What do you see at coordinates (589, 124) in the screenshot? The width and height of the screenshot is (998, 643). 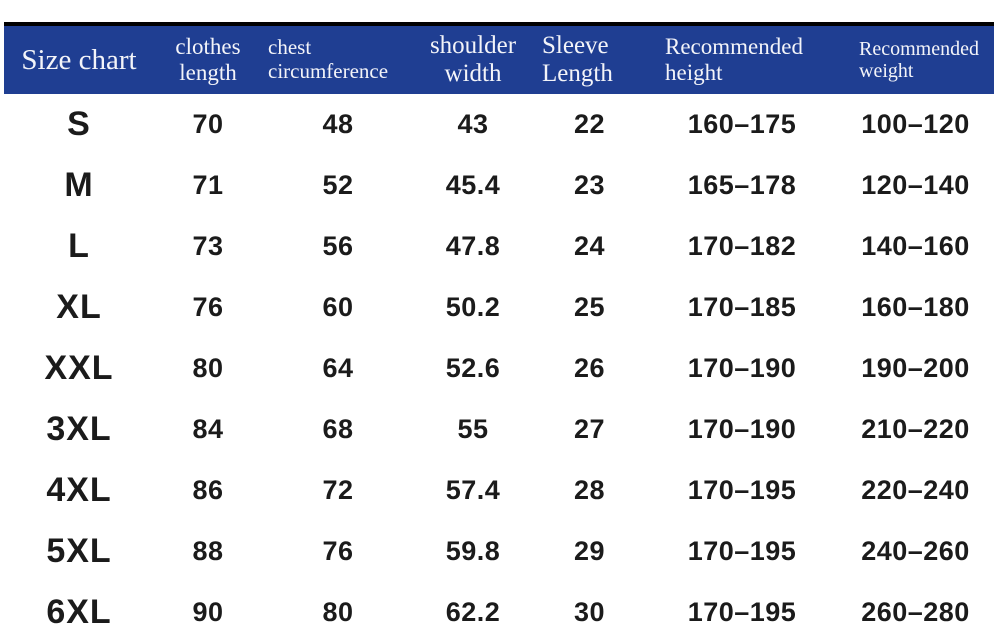 I see `cell-sleeve-length: 22` at bounding box center [589, 124].